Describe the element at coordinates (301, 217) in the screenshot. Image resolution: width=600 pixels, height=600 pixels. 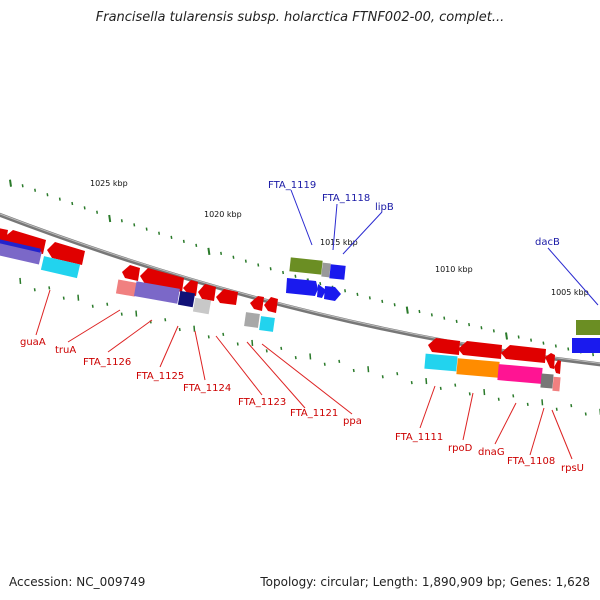
I see `leader-fta1119` at that location.